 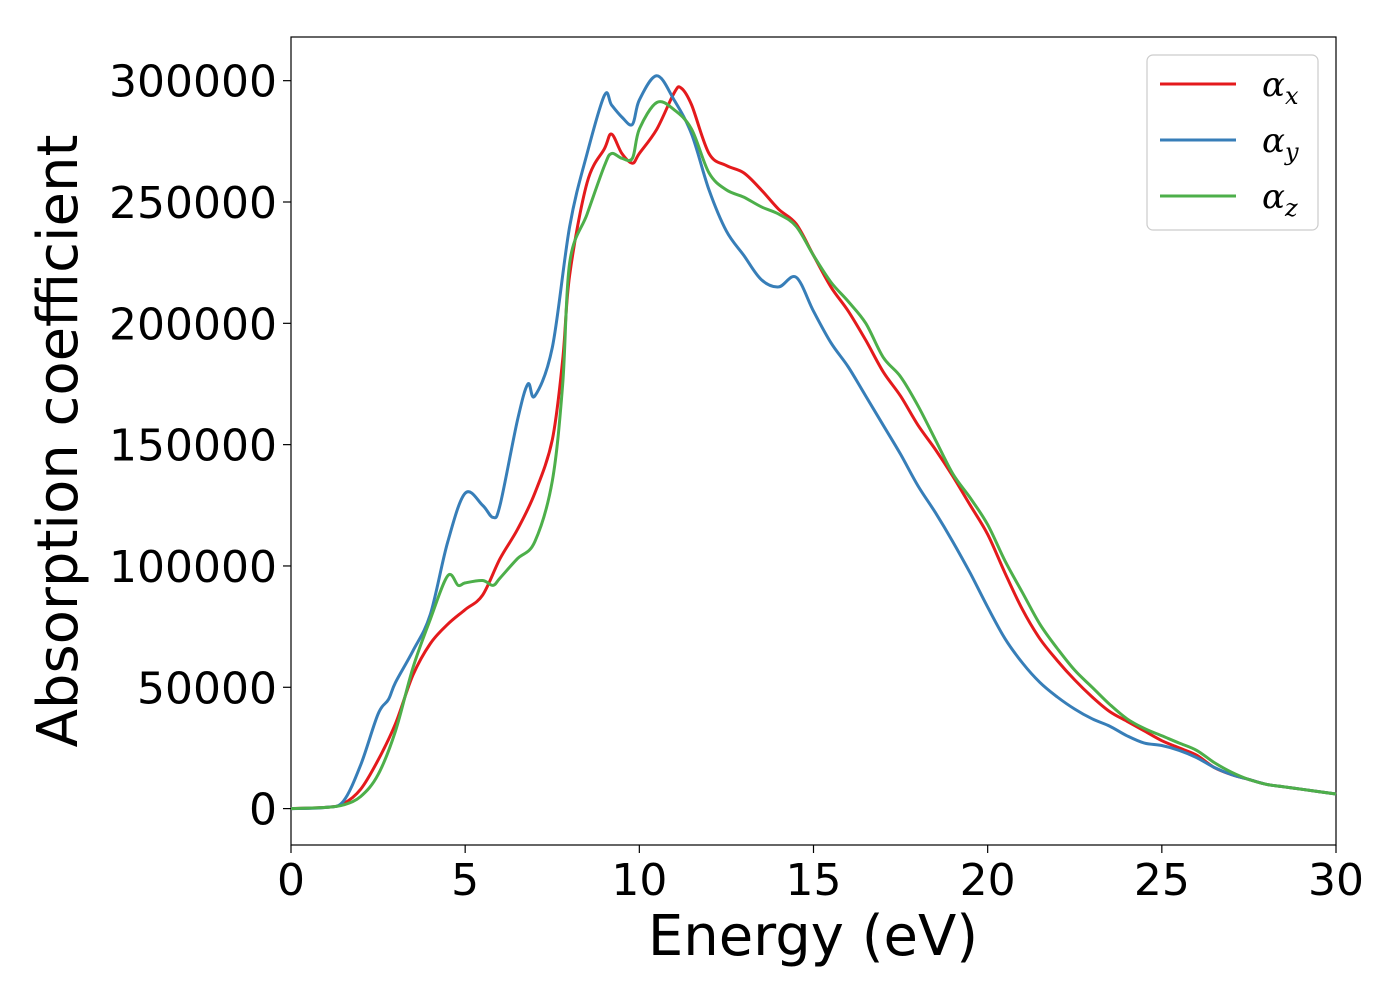 I want to click on y-tick-label: 250000, so click(x=193, y=203).